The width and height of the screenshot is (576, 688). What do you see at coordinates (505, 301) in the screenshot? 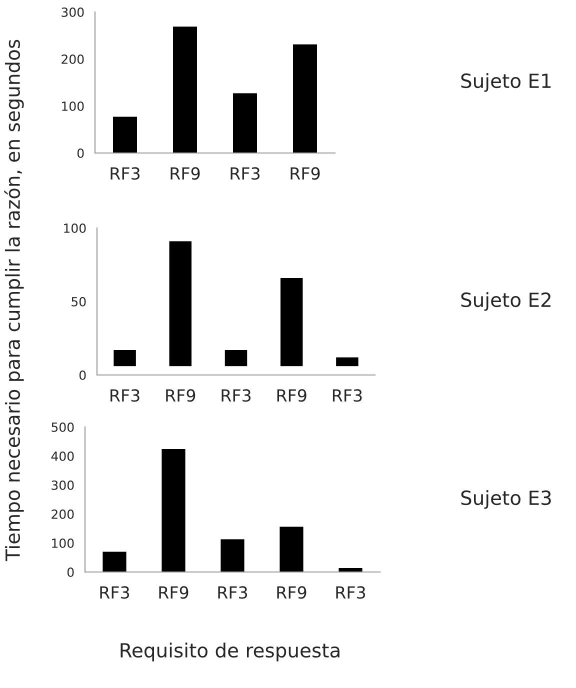
I see `text: Sujeto E2` at bounding box center [505, 301].